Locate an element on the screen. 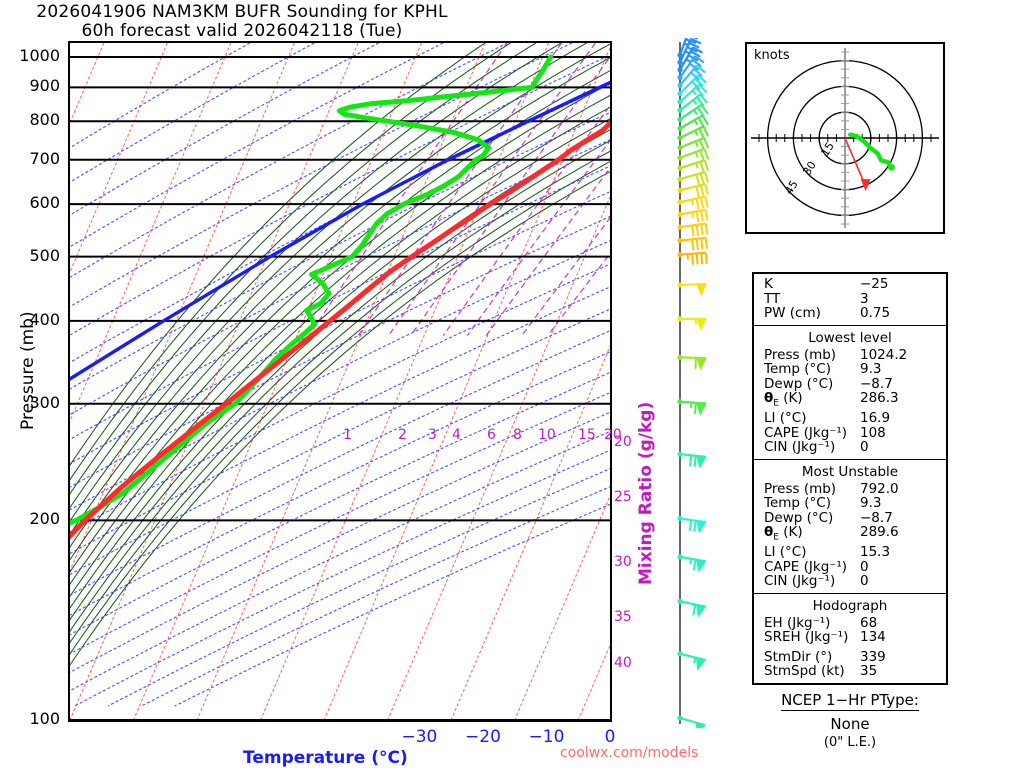 Image resolution: width=1024 pixels, height=768 pixels. pressure-tick-1000: 1000 is located at coordinates (39, 56).